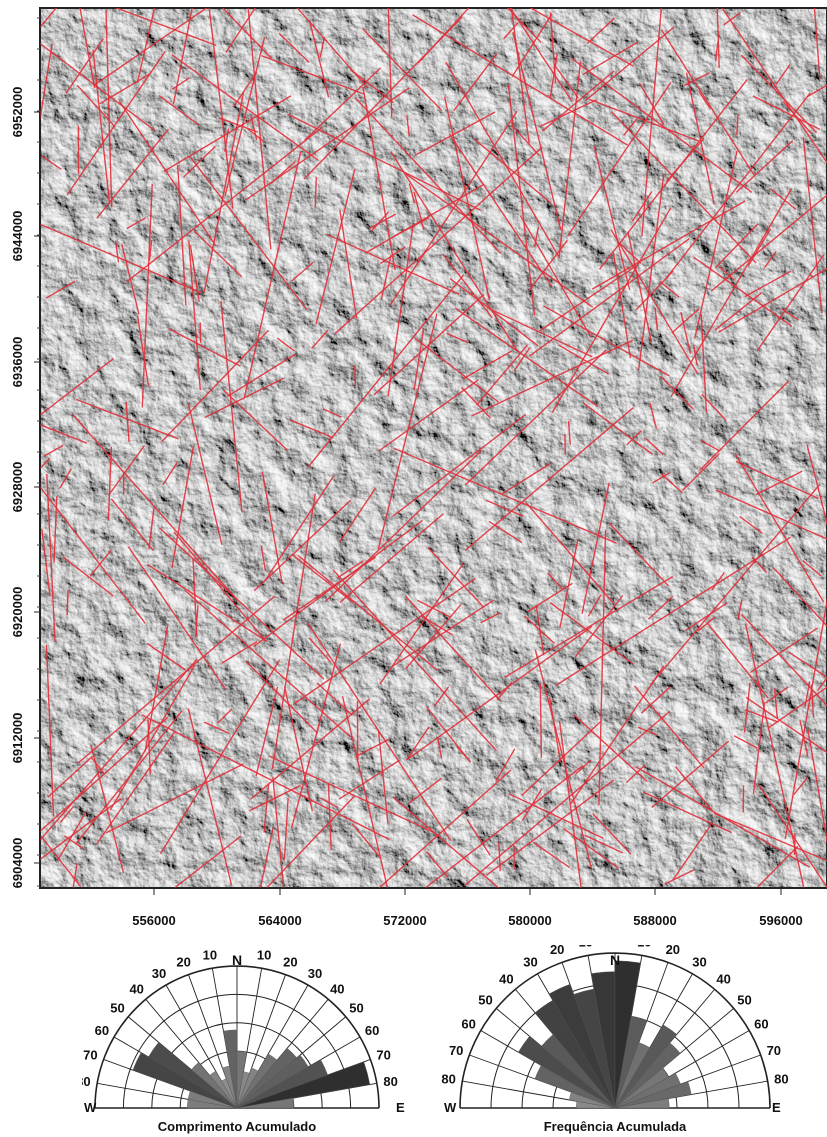  What do you see at coordinates (404, 920) in the screenshot?
I see `x-tick-label: 572000` at bounding box center [404, 920].